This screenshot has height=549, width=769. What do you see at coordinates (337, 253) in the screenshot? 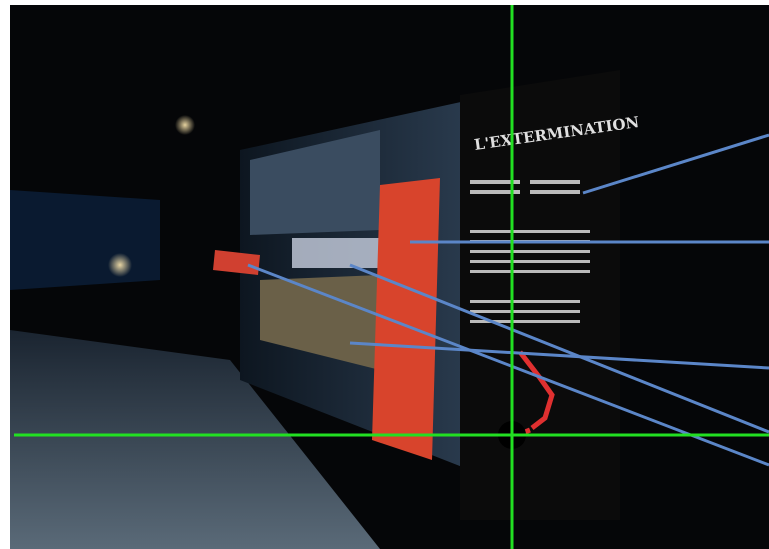
I see `display-light` at bounding box center [337, 253].